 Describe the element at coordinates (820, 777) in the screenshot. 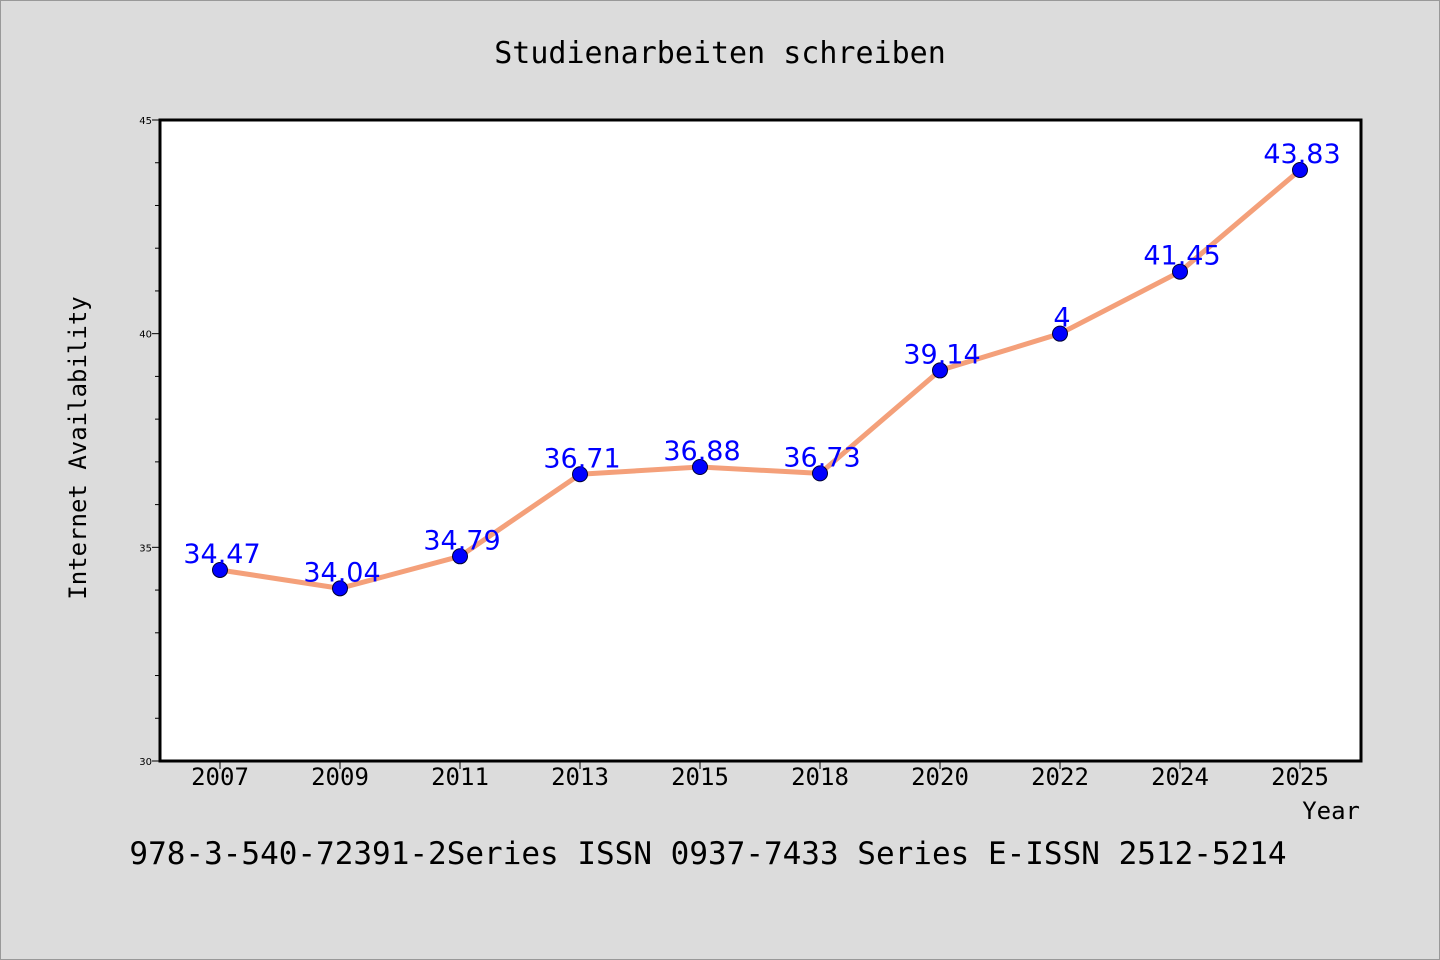

I see `x-tick-label: 2018` at that location.